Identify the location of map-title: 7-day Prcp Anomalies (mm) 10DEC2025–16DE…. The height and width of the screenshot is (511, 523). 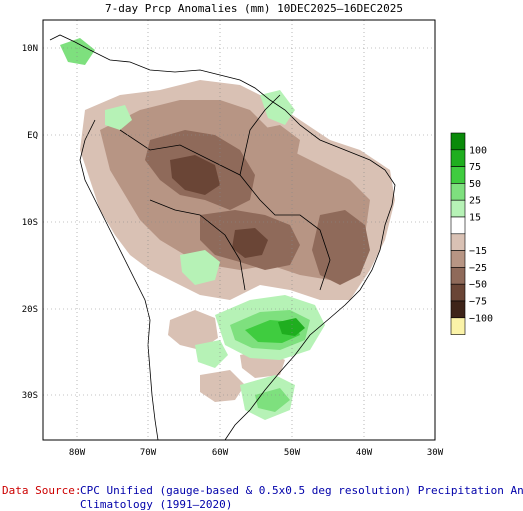
(254, 8).